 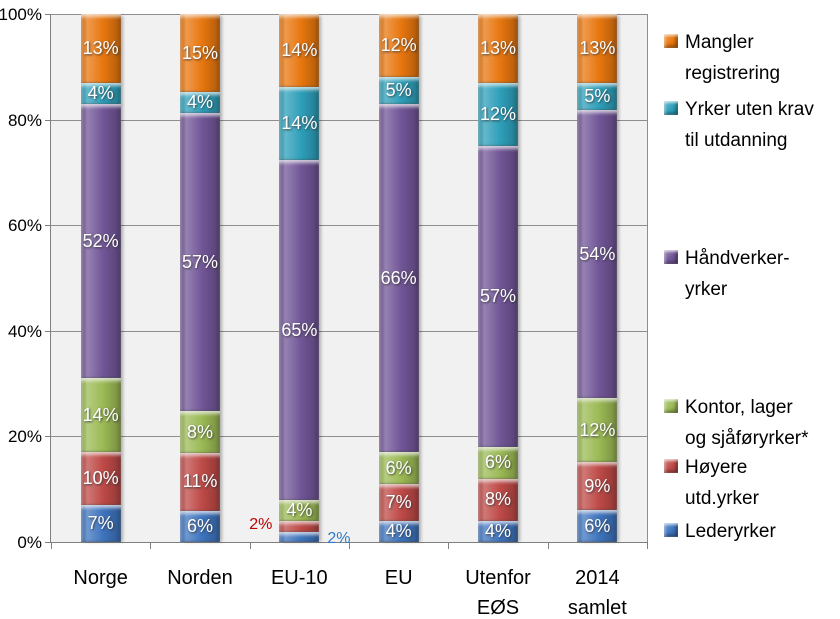 I want to click on legend-item-2: Yrker uten krav til utdanning, so click(x=739, y=125).